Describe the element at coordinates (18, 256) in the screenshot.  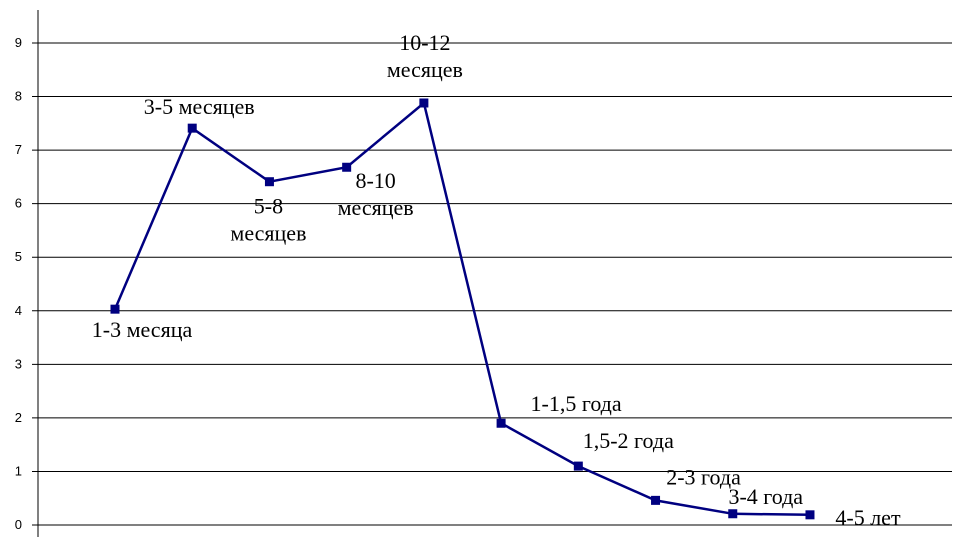
I see `y-tick-label: 5` at that location.